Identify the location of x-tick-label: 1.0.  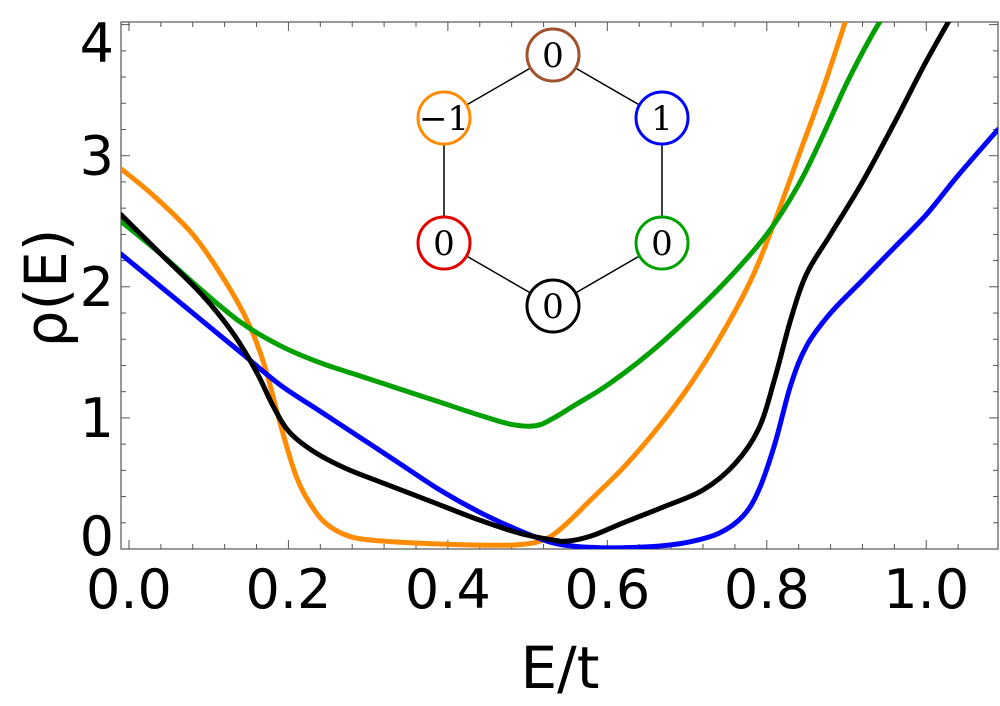
(926, 589).